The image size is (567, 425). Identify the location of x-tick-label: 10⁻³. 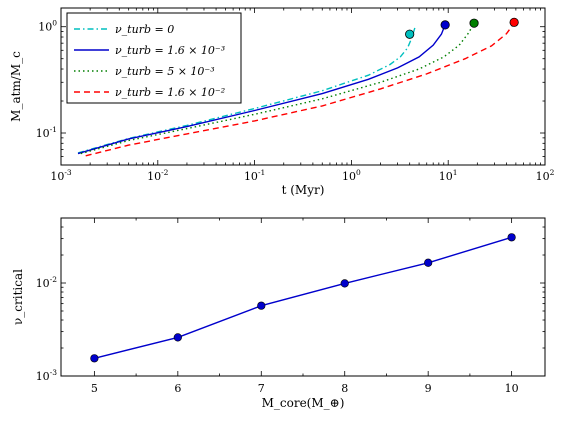
(61, 175).